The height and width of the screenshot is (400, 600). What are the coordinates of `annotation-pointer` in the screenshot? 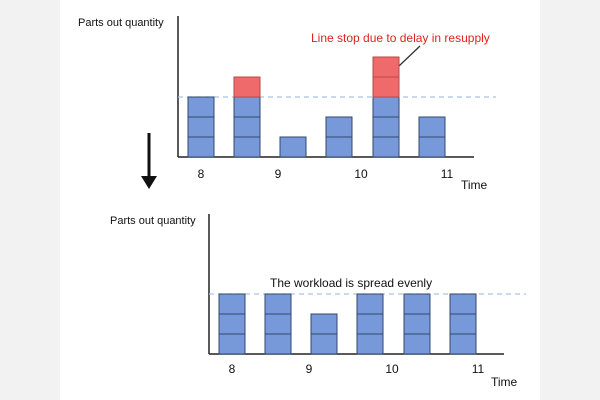 It's located at (409, 56).